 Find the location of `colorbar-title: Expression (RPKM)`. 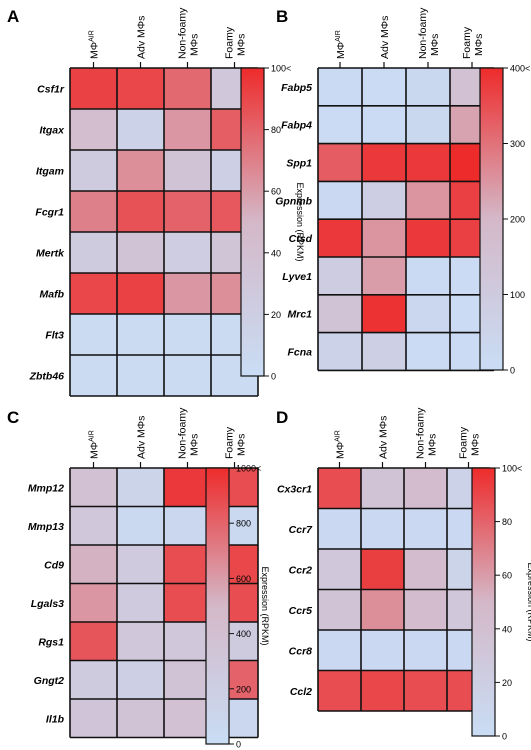

colorbar-title: Expression (RPKM) is located at coordinates (265, 605).